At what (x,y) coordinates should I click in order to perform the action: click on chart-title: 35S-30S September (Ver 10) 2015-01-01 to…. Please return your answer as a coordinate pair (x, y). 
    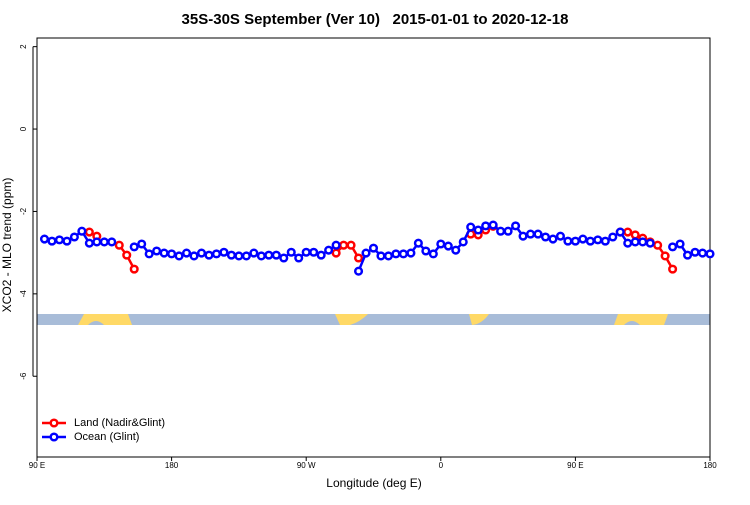
    Looking at the image, I should click on (375, 19).